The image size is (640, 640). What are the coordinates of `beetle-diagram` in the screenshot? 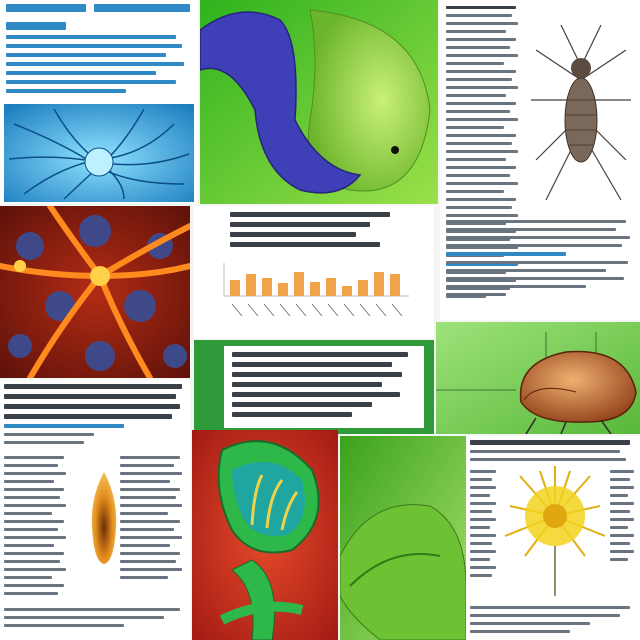 It's located at (538, 378).